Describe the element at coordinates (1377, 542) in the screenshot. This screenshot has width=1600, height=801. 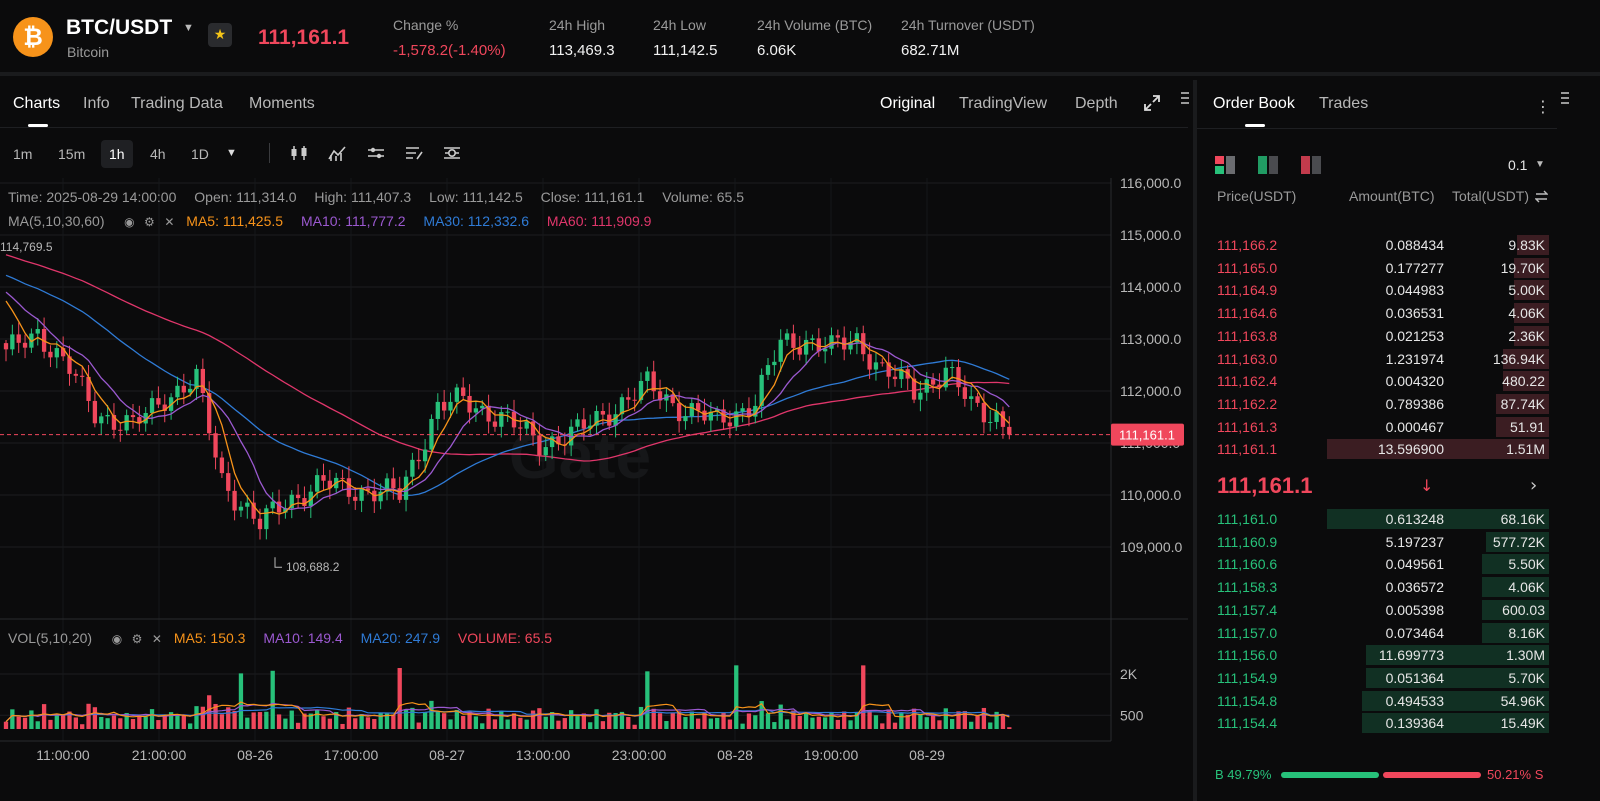
I see `bid-row: 111,160.9 5.197237 577.72K` at that location.